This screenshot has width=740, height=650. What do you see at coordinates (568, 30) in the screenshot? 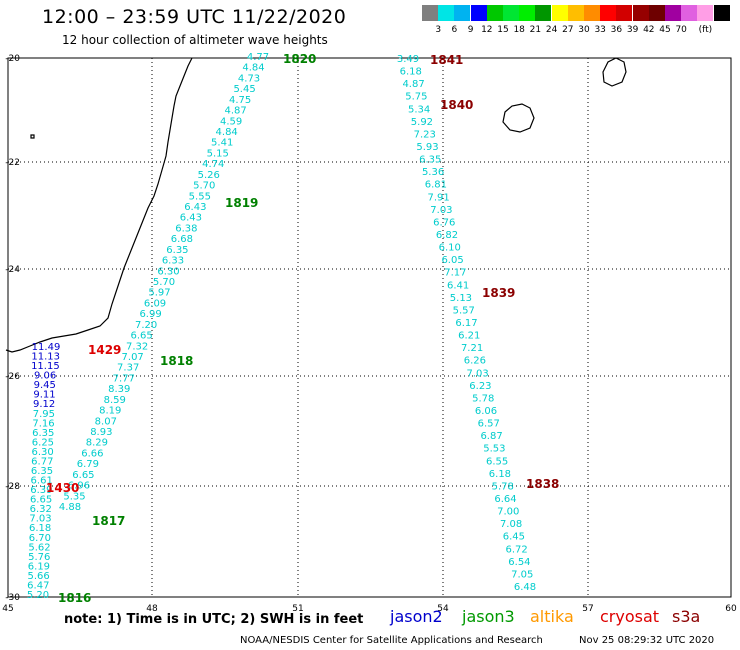
I see `color-scale-label: 27` at bounding box center [568, 30].